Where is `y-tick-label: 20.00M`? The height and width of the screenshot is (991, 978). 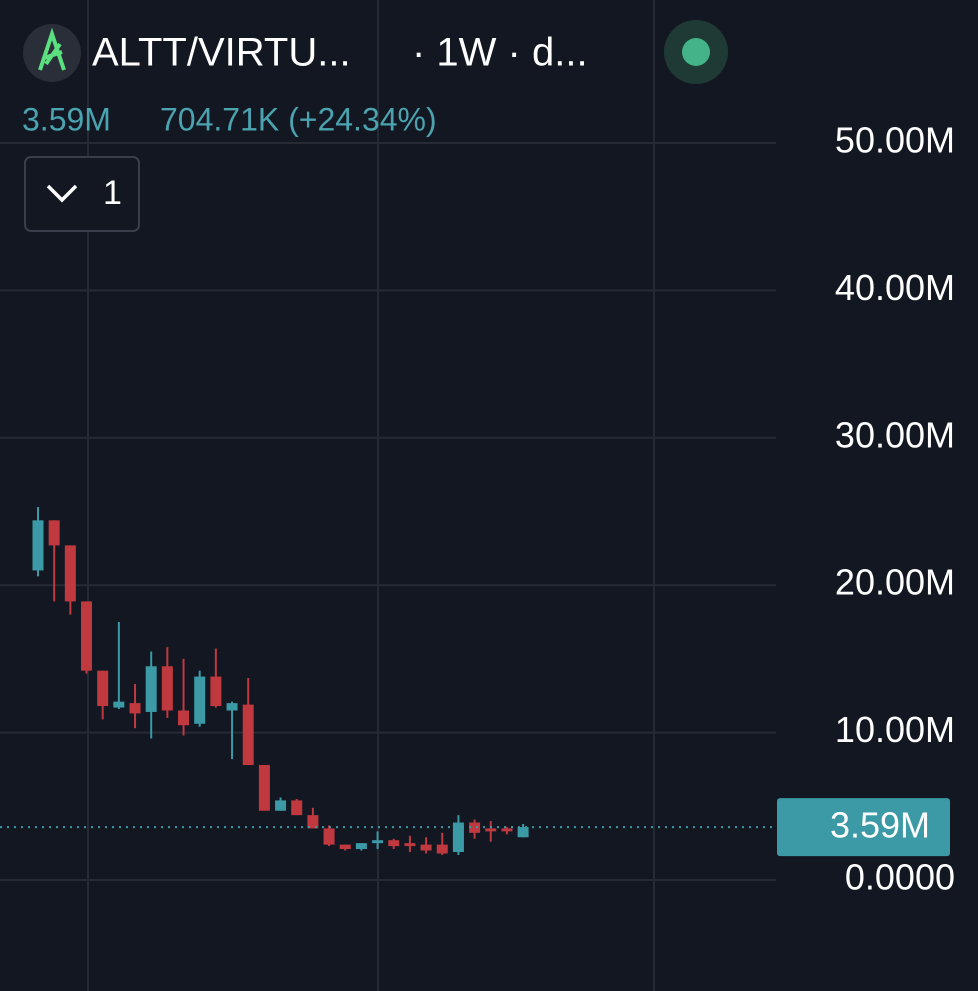 y-tick-label: 20.00M is located at coordinates (895, 582).